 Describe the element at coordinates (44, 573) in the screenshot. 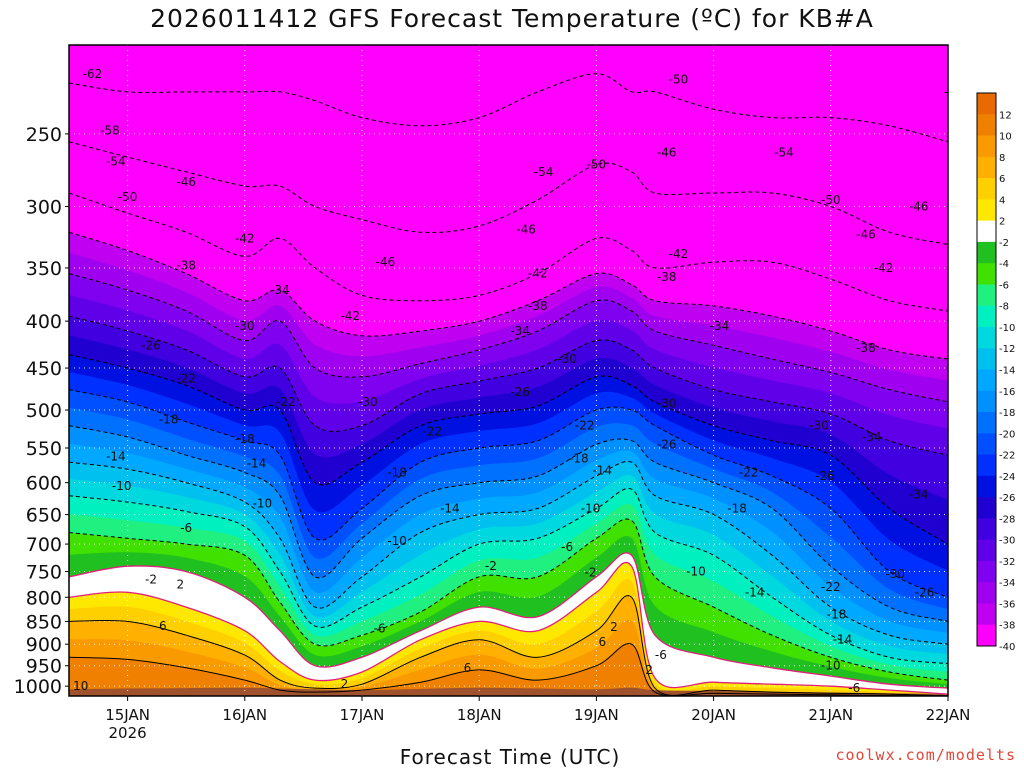

I see `y-tick-label: 750` at that location.